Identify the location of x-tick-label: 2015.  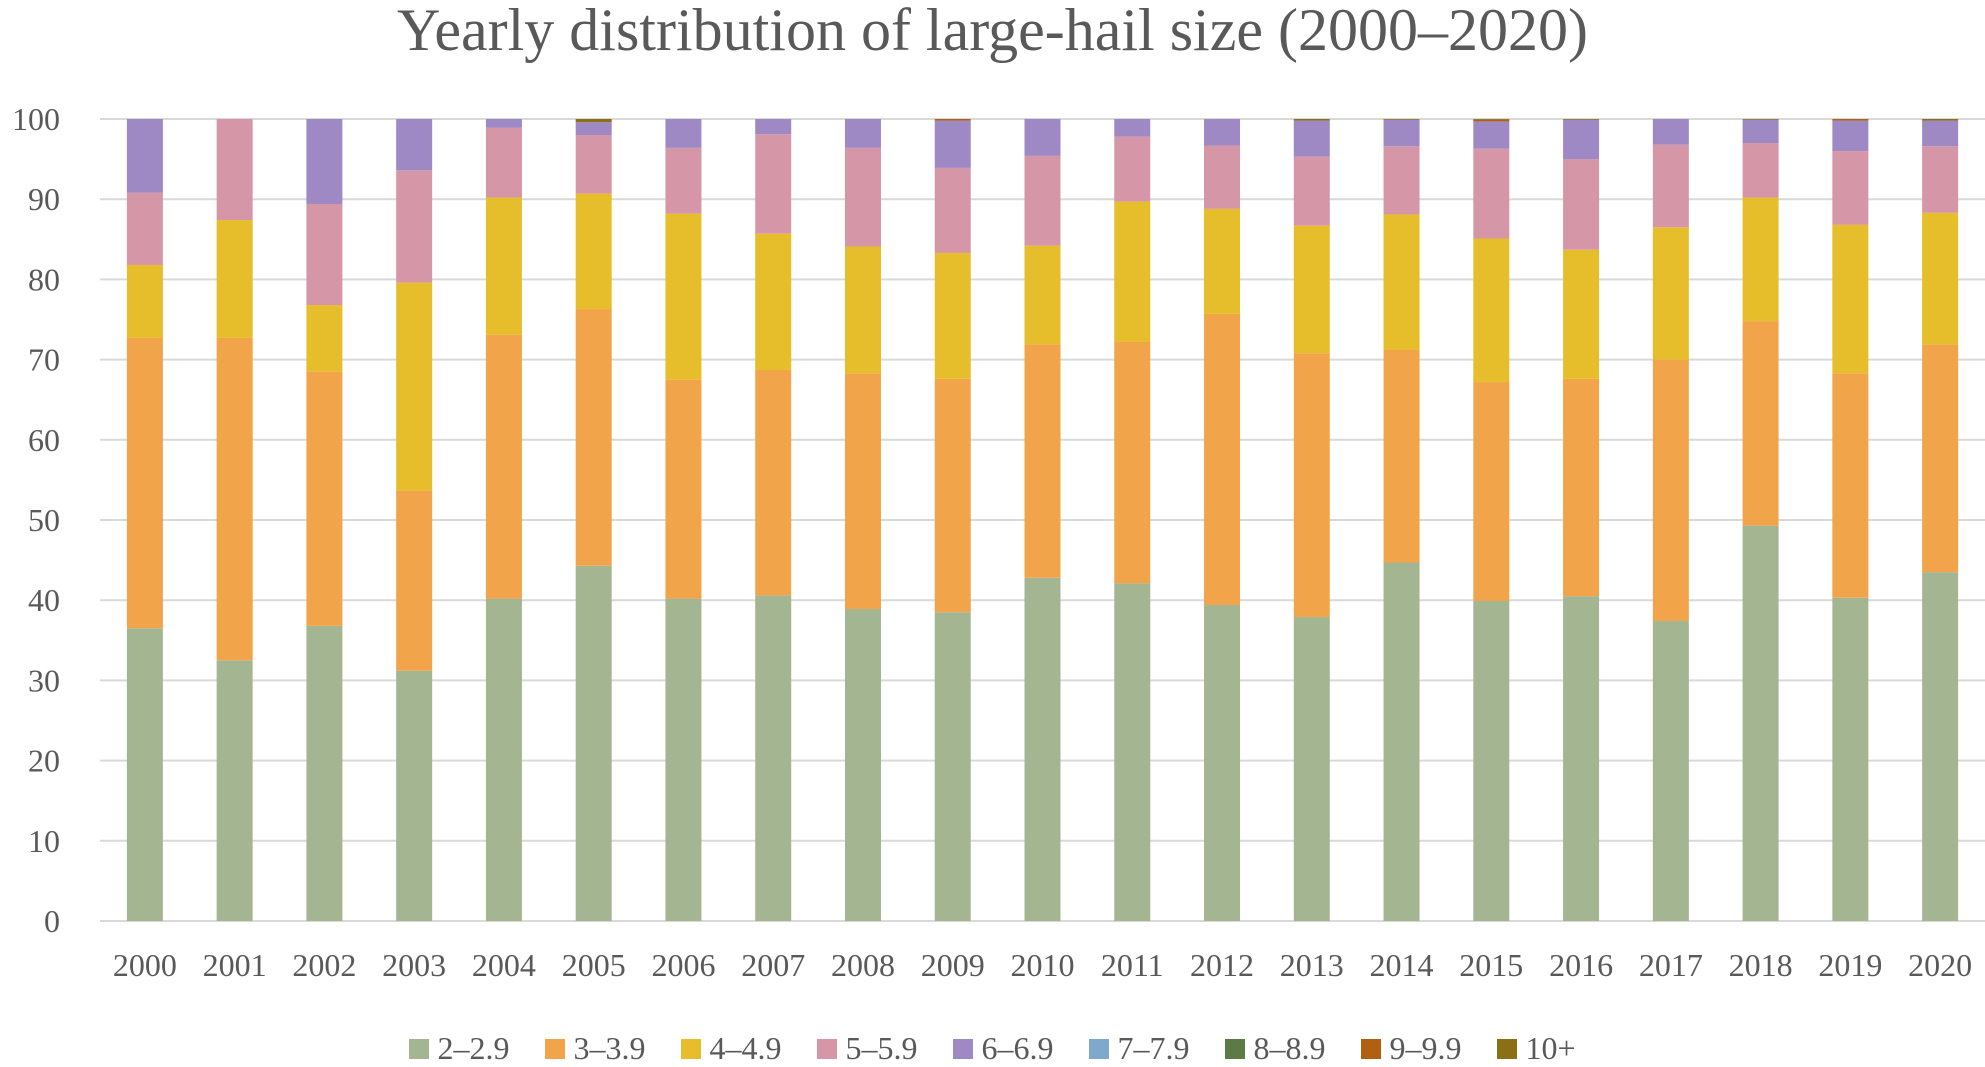
(1491, 965).